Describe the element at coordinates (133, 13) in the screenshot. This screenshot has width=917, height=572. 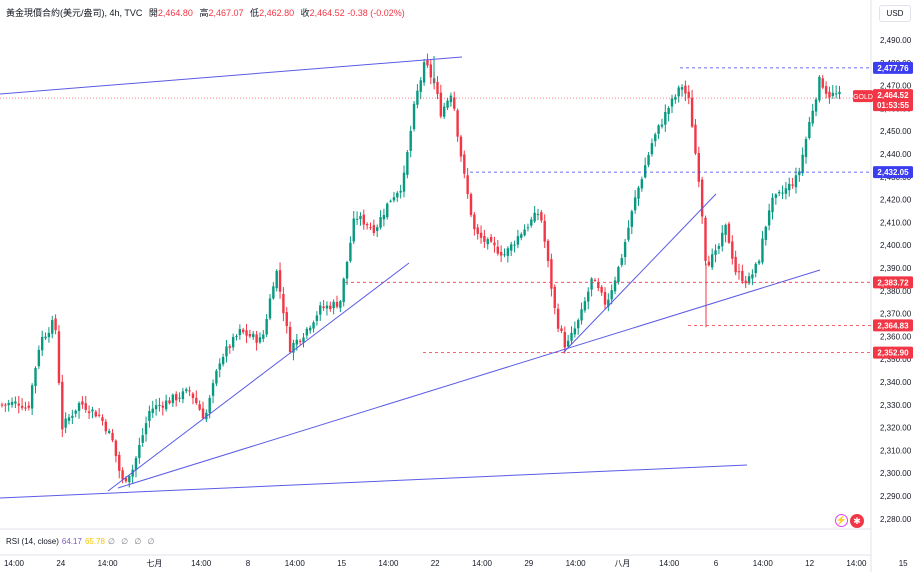
I see `source-label: TVC` at that location.